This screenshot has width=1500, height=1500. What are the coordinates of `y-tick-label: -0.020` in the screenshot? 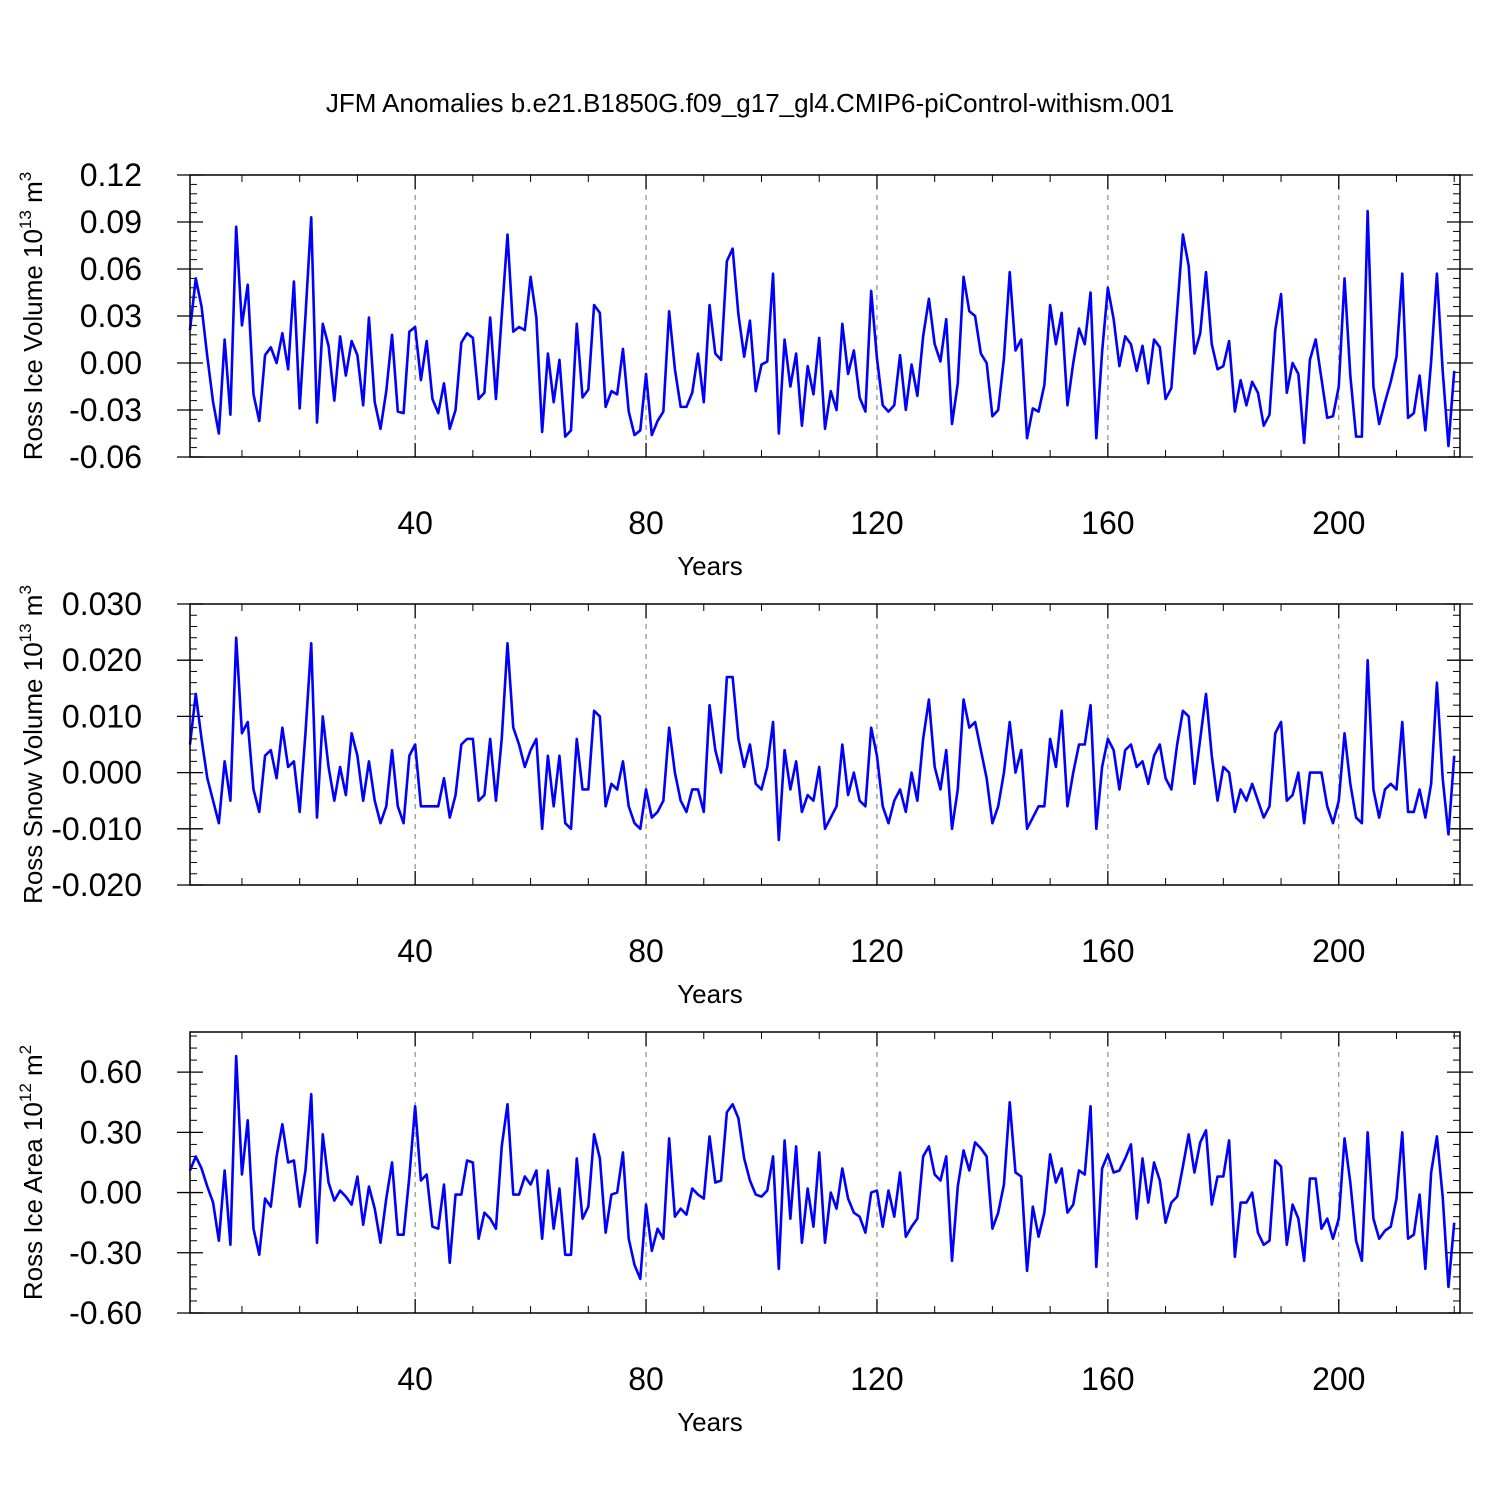 It's located at (96, 885).